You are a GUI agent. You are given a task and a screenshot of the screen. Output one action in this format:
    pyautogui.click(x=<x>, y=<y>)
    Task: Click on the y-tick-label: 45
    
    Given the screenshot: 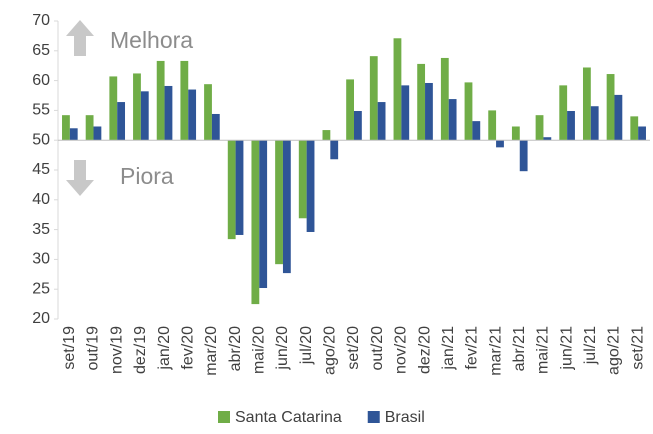 What is the action you would take?
    pyautogui.click(x=41, y=169)
    